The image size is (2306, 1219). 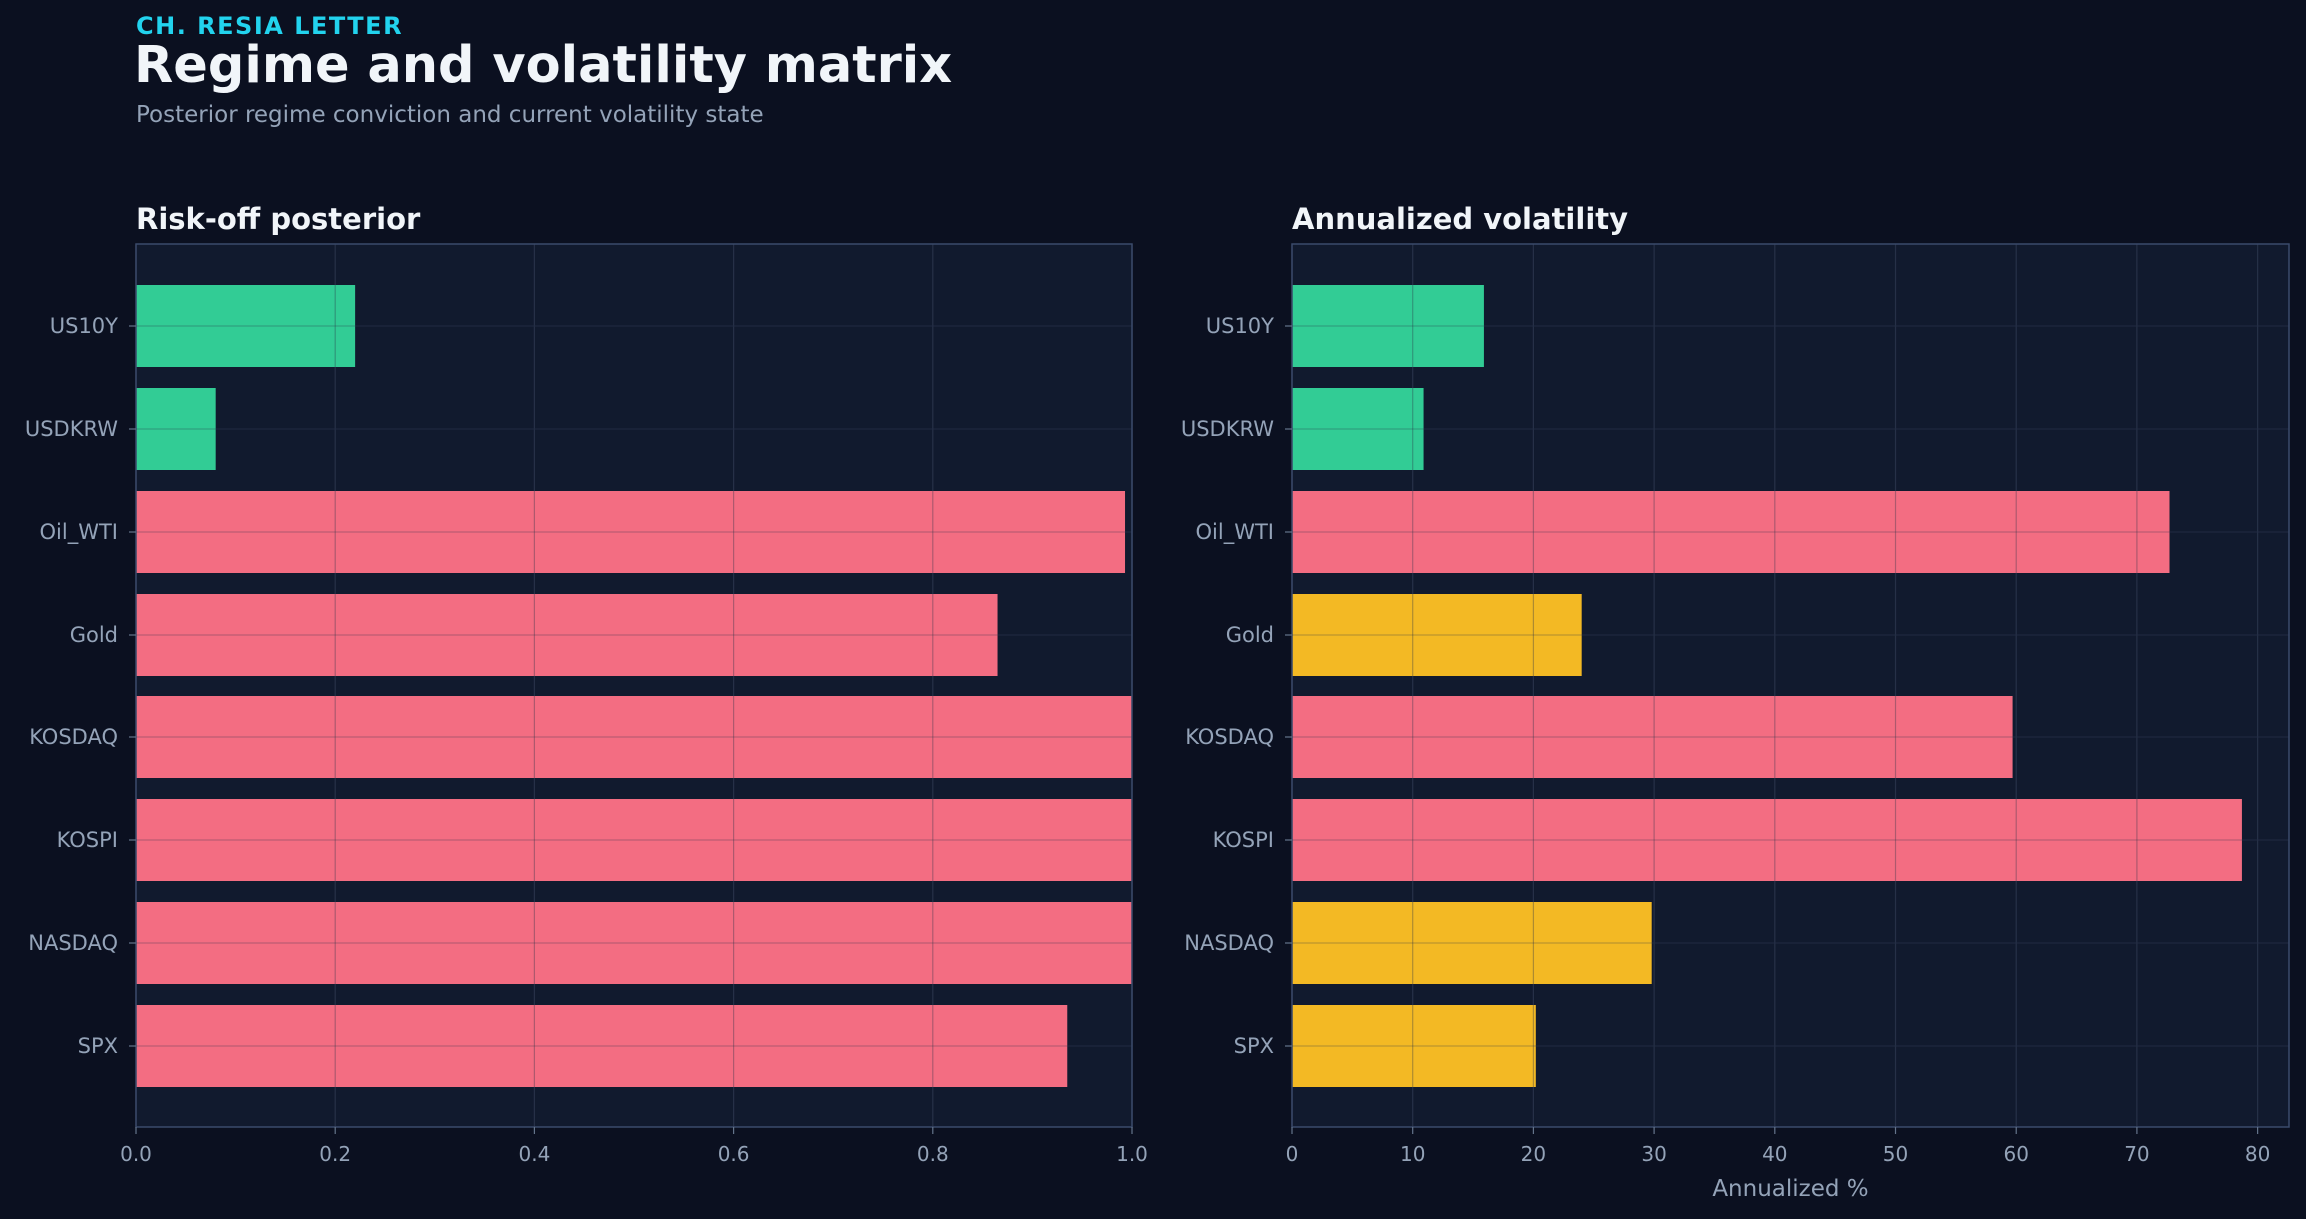 I want to click on volatility-bar-gold, so click(x=1437, y=635).